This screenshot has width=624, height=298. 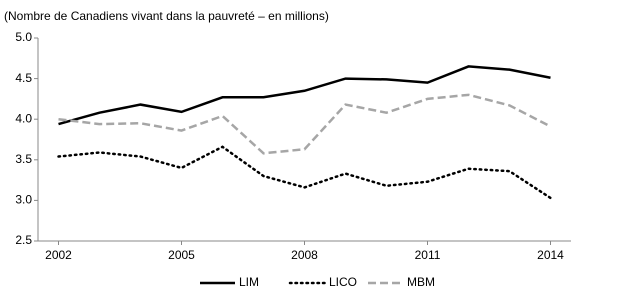 What do you see at coordinates (23, 37) in the screenshot?
I see `y-tick-label: 5.0` at bounding box center [23, 37].